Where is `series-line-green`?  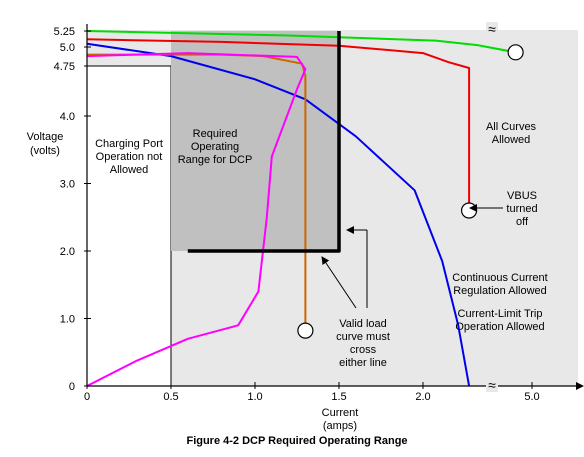 series-line-green is located at coordinates (301, 42).